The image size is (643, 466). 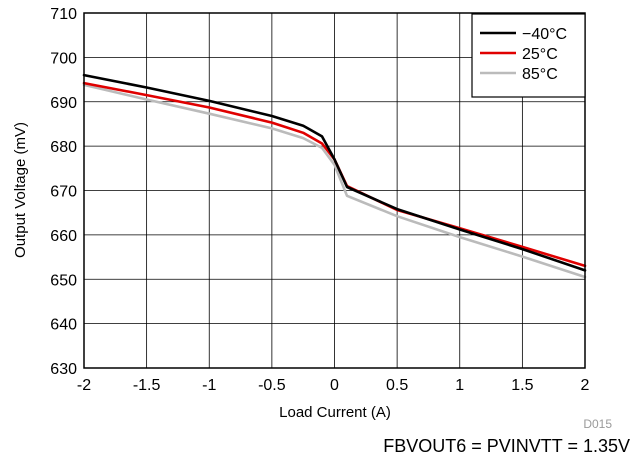 I want to click on condition-label: FBVOUT6 = PVINVTT = 1.35V, so click(x=506, y=446).